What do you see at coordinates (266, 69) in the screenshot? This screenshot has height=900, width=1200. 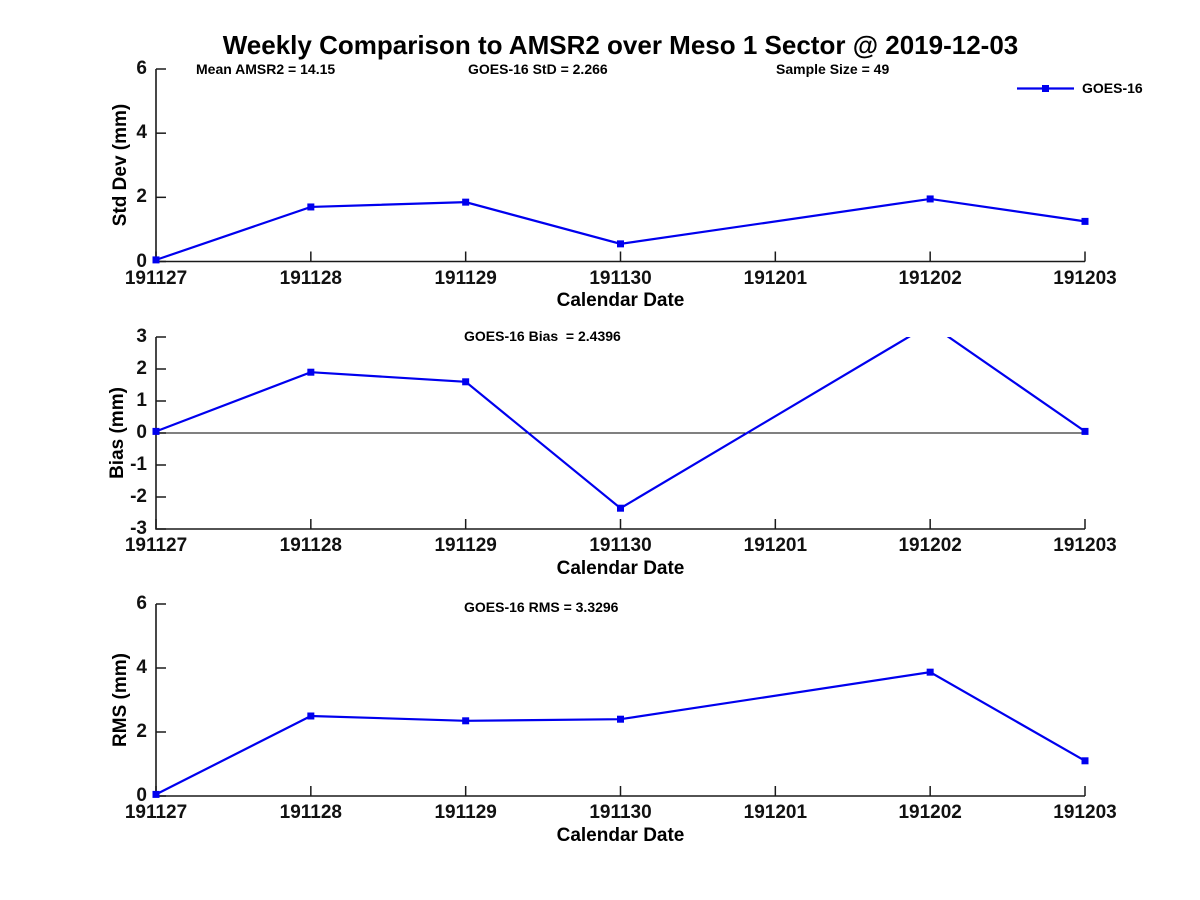 I see `stat-mean-amsr2: Mean AMSR2 = 14.15` at bounding box center [266, 69].